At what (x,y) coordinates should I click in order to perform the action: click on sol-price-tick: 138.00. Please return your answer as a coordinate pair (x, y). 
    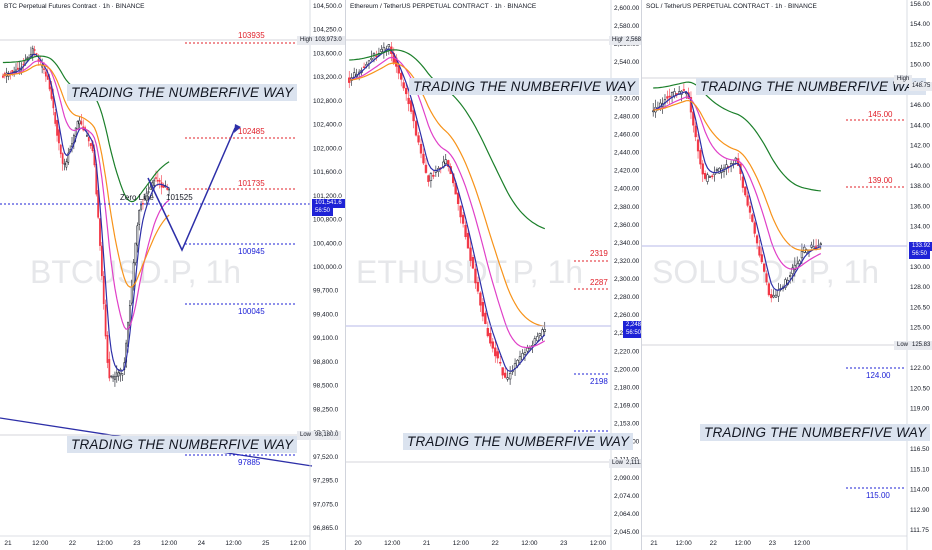
    Looking at the image, I should click on (920, 186).